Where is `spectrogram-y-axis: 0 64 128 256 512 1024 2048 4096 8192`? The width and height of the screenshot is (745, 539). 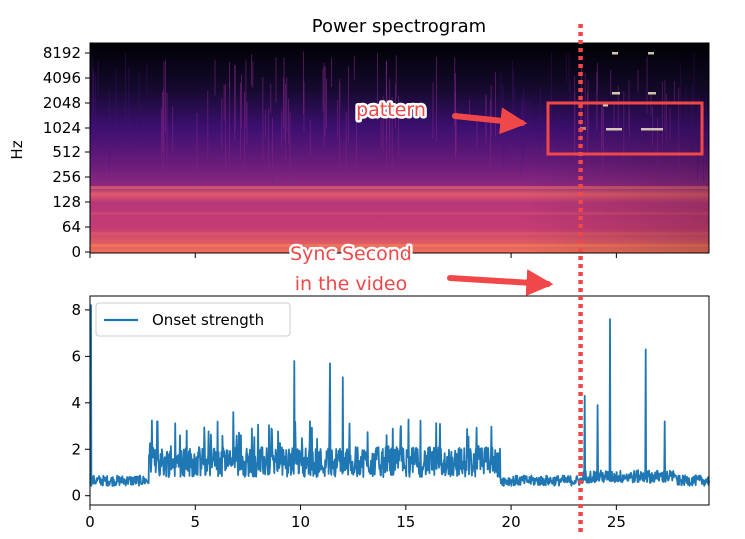
spectrogram-y-axis: 0 64 128 256 512 1024 2048 4096 8192 is located at coordinates (66, 152).